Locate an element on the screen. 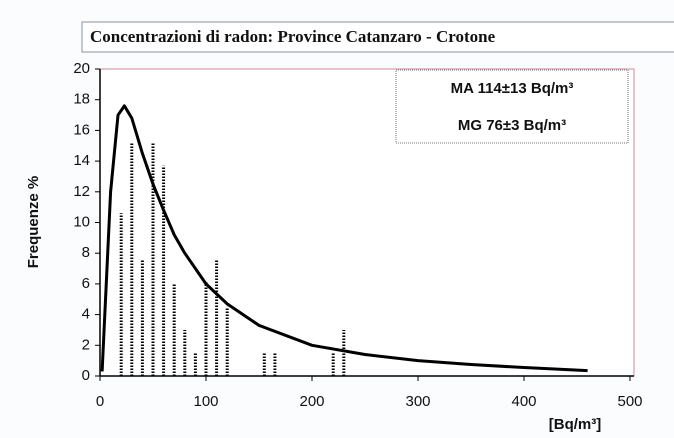 The width and height of the screenshot is (674, 438). y-tick-label: 6 is located at coordinates (86, 283).